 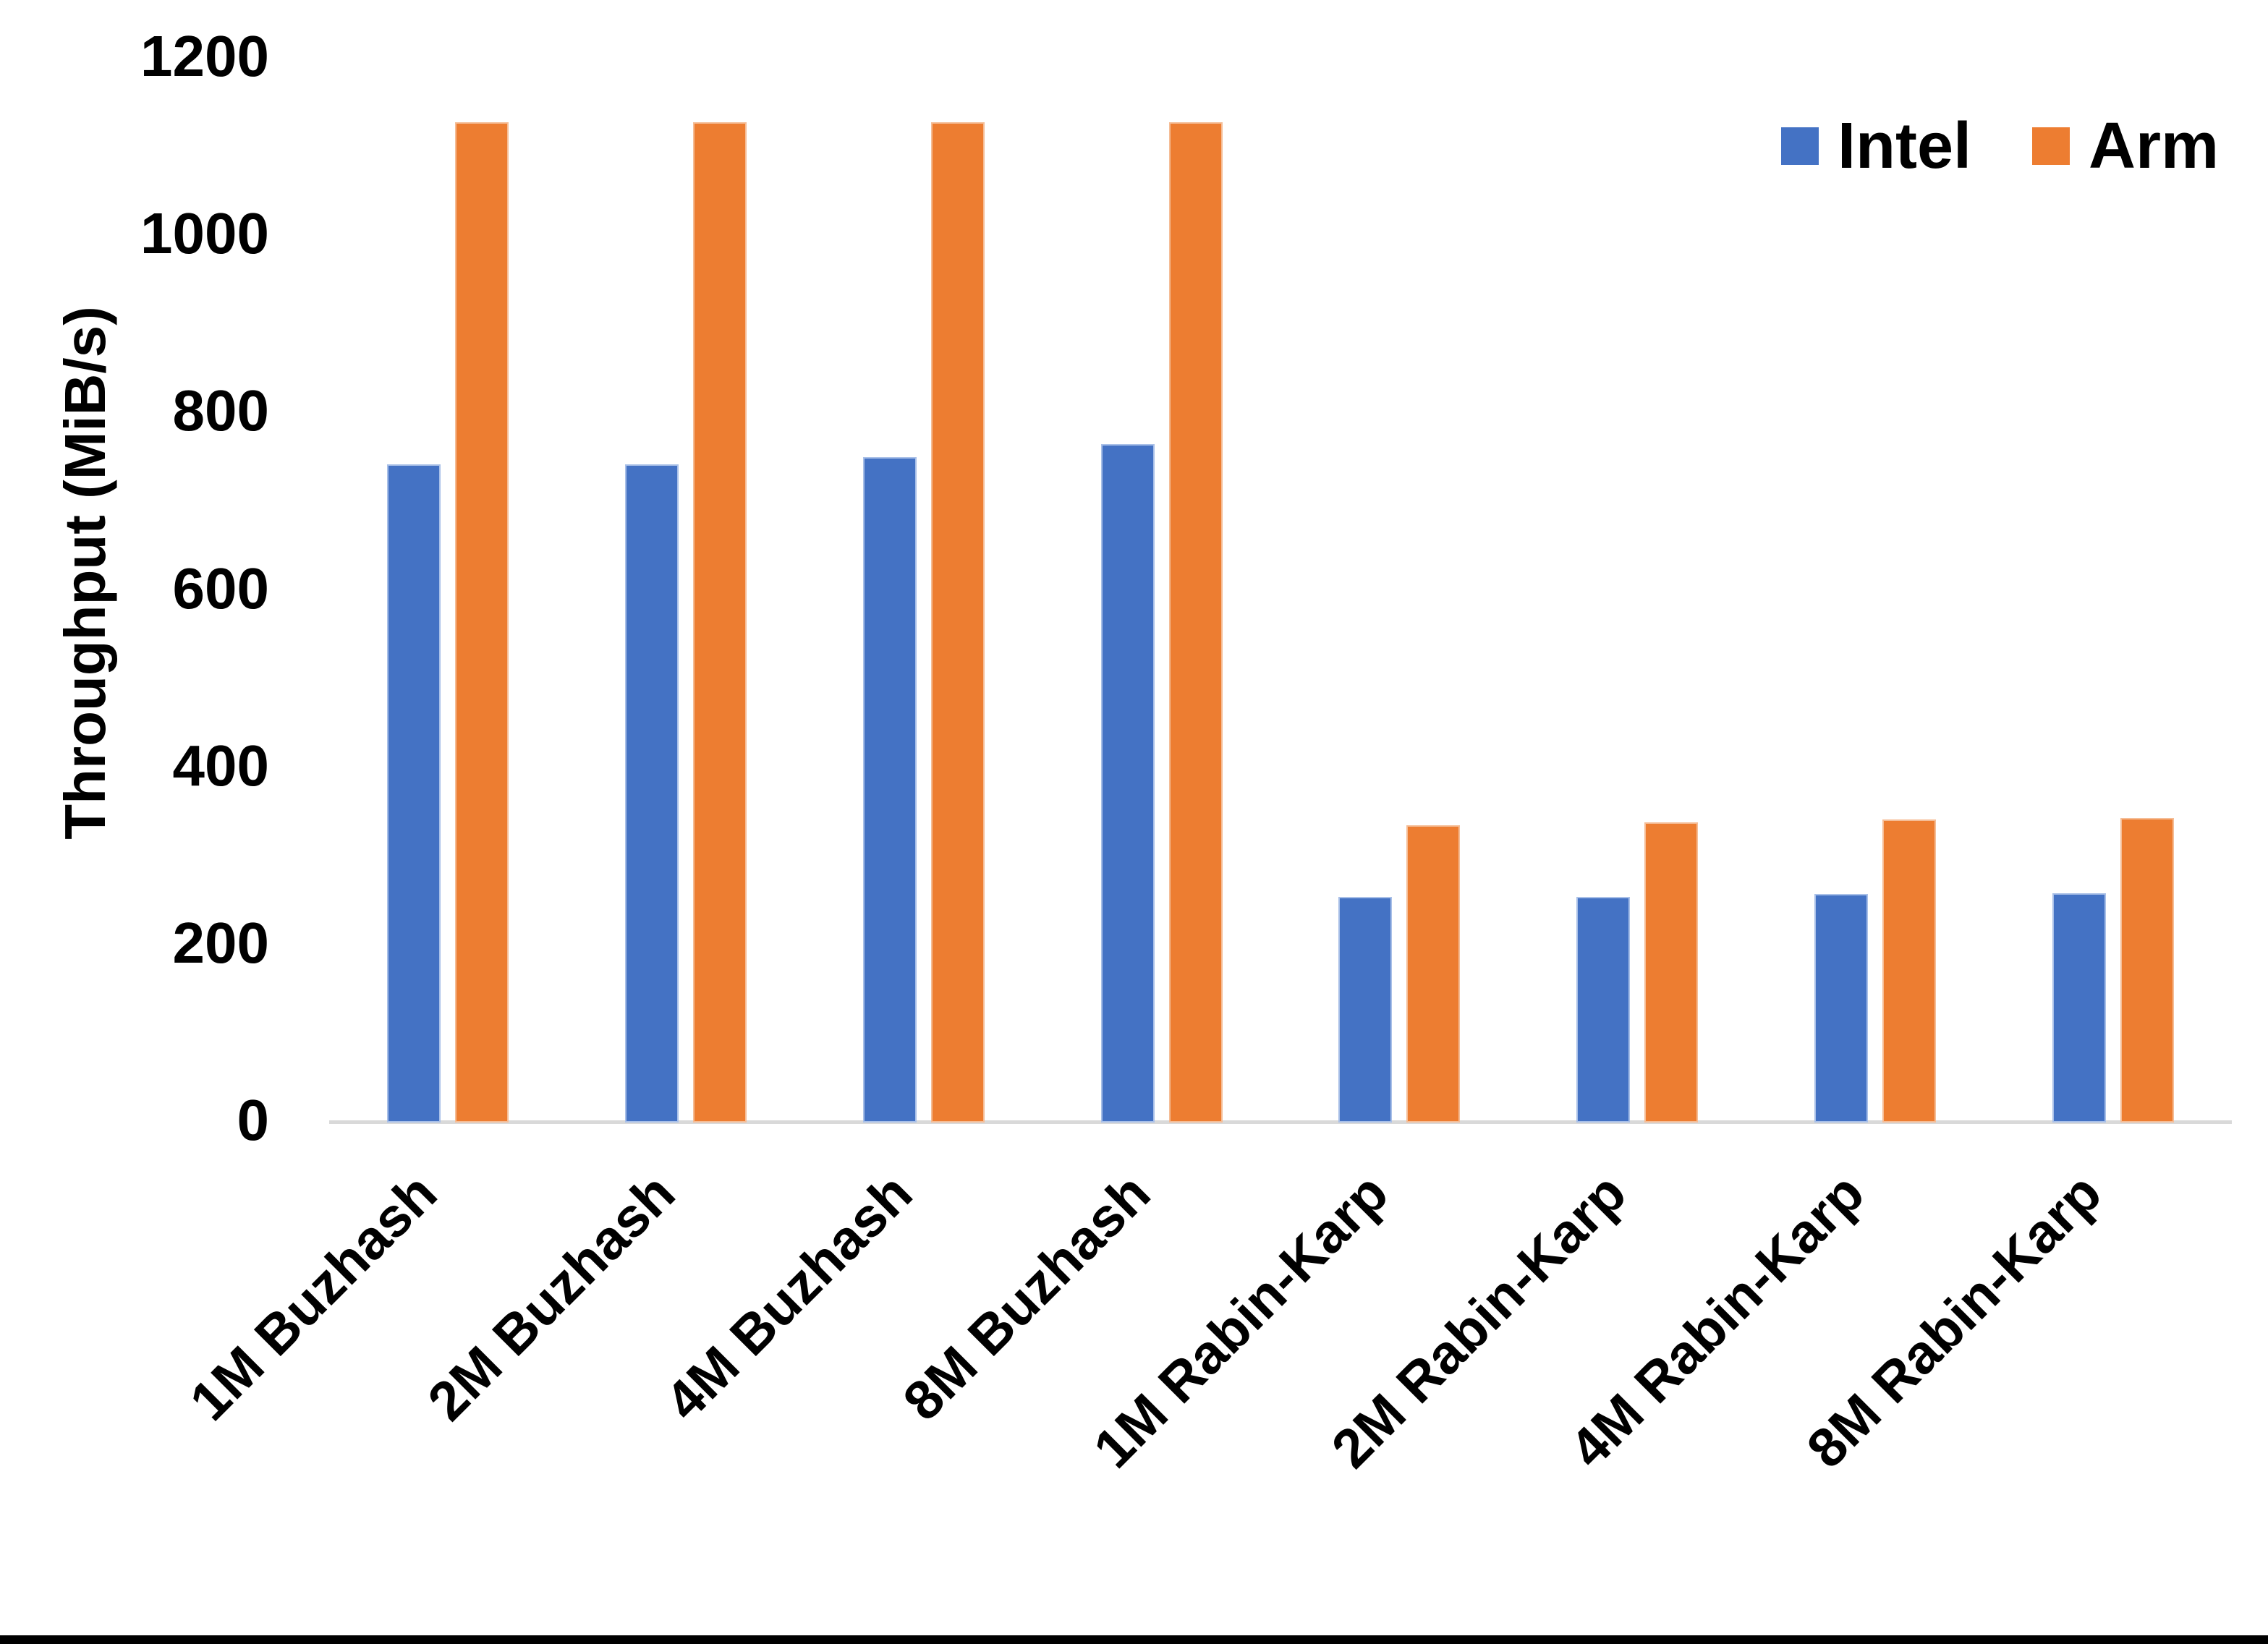 What do you see at coordinates (204, 233) in the screenshot?
I see `y-tick-label-1000: 1000` at bounding box center [204, 233].